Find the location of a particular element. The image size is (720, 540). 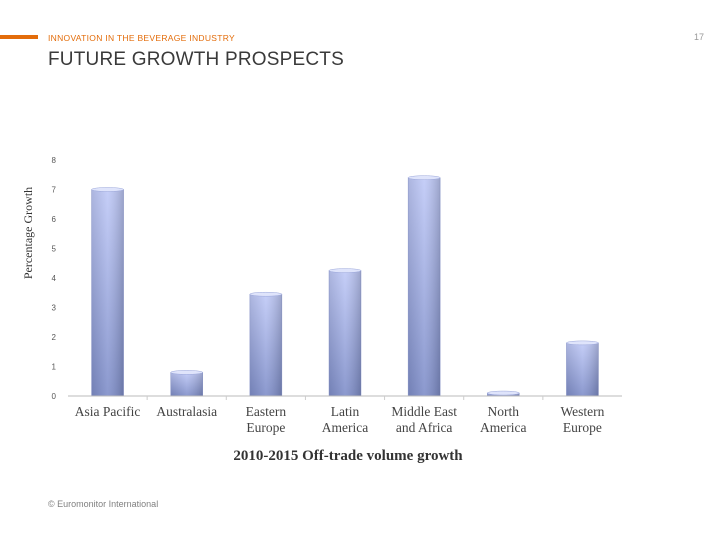

y-tick-label: 6 is located at coordinates (54, 219).